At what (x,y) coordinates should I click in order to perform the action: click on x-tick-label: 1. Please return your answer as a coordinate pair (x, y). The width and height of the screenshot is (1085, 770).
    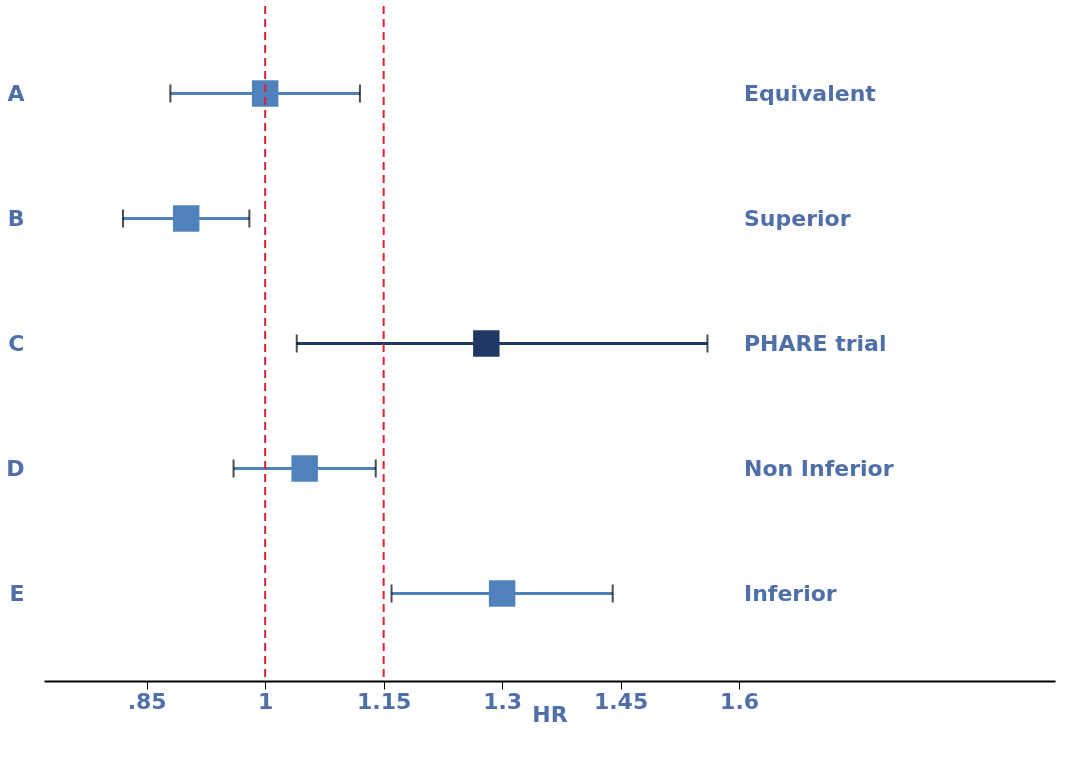
    Looking at the image, I should click on (266, 701).